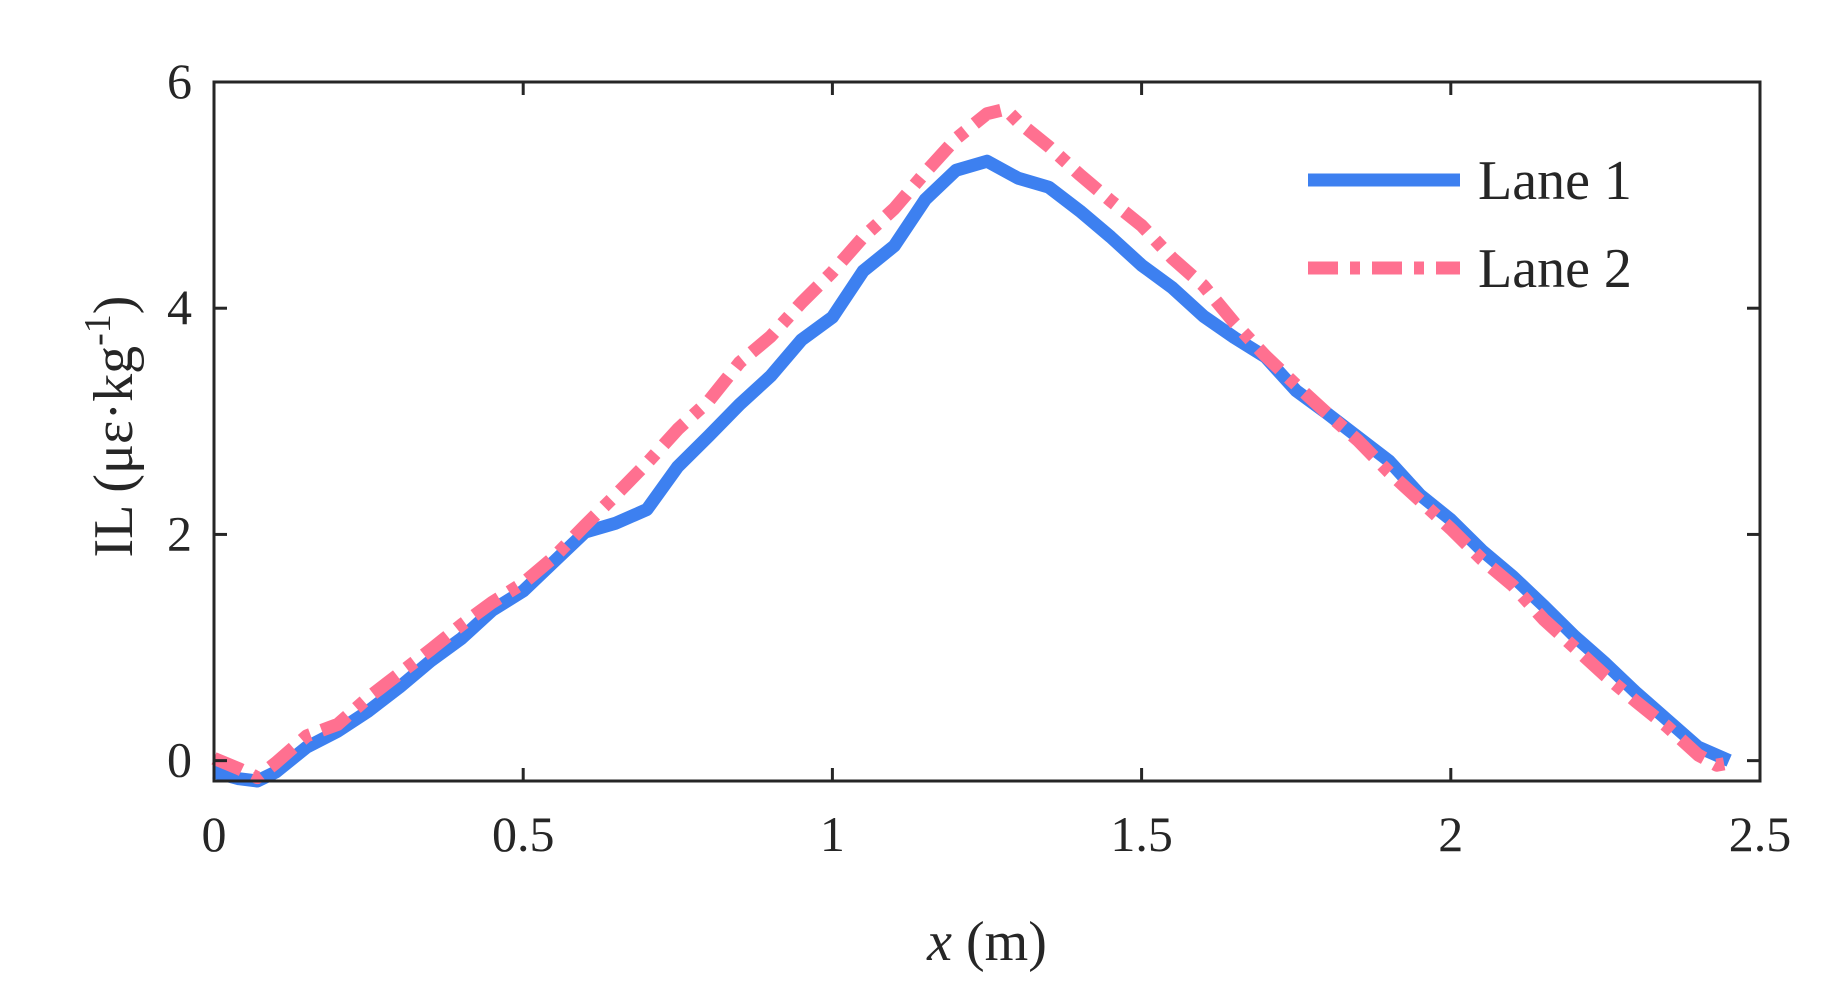 This screenshot has height=1006, width=1832. I want to click on y-axis-title: IL (με·kg-1), so click(111, 427).